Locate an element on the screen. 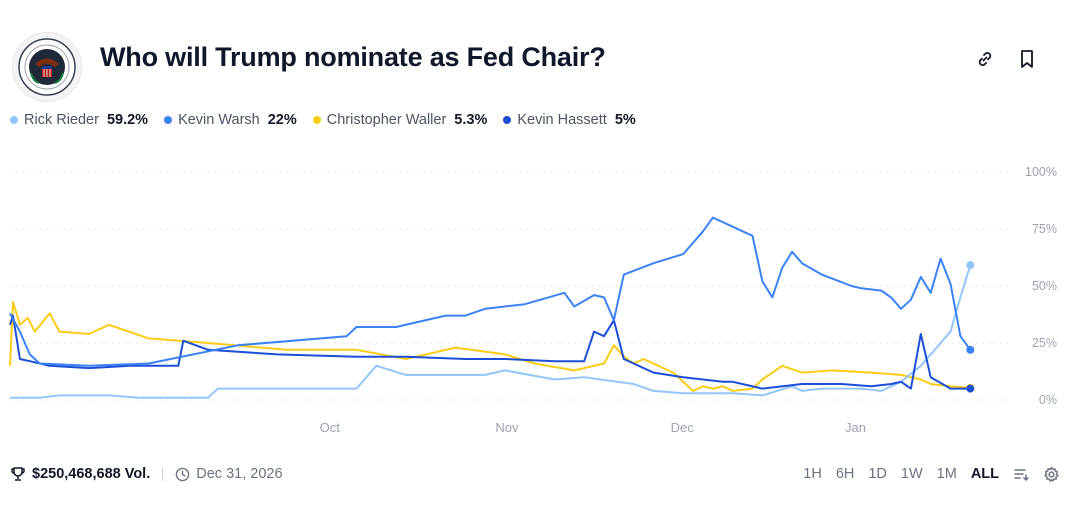 This screenshot has height=506, width=1080. range-1h: 1H is located at coordinates (812, 474).